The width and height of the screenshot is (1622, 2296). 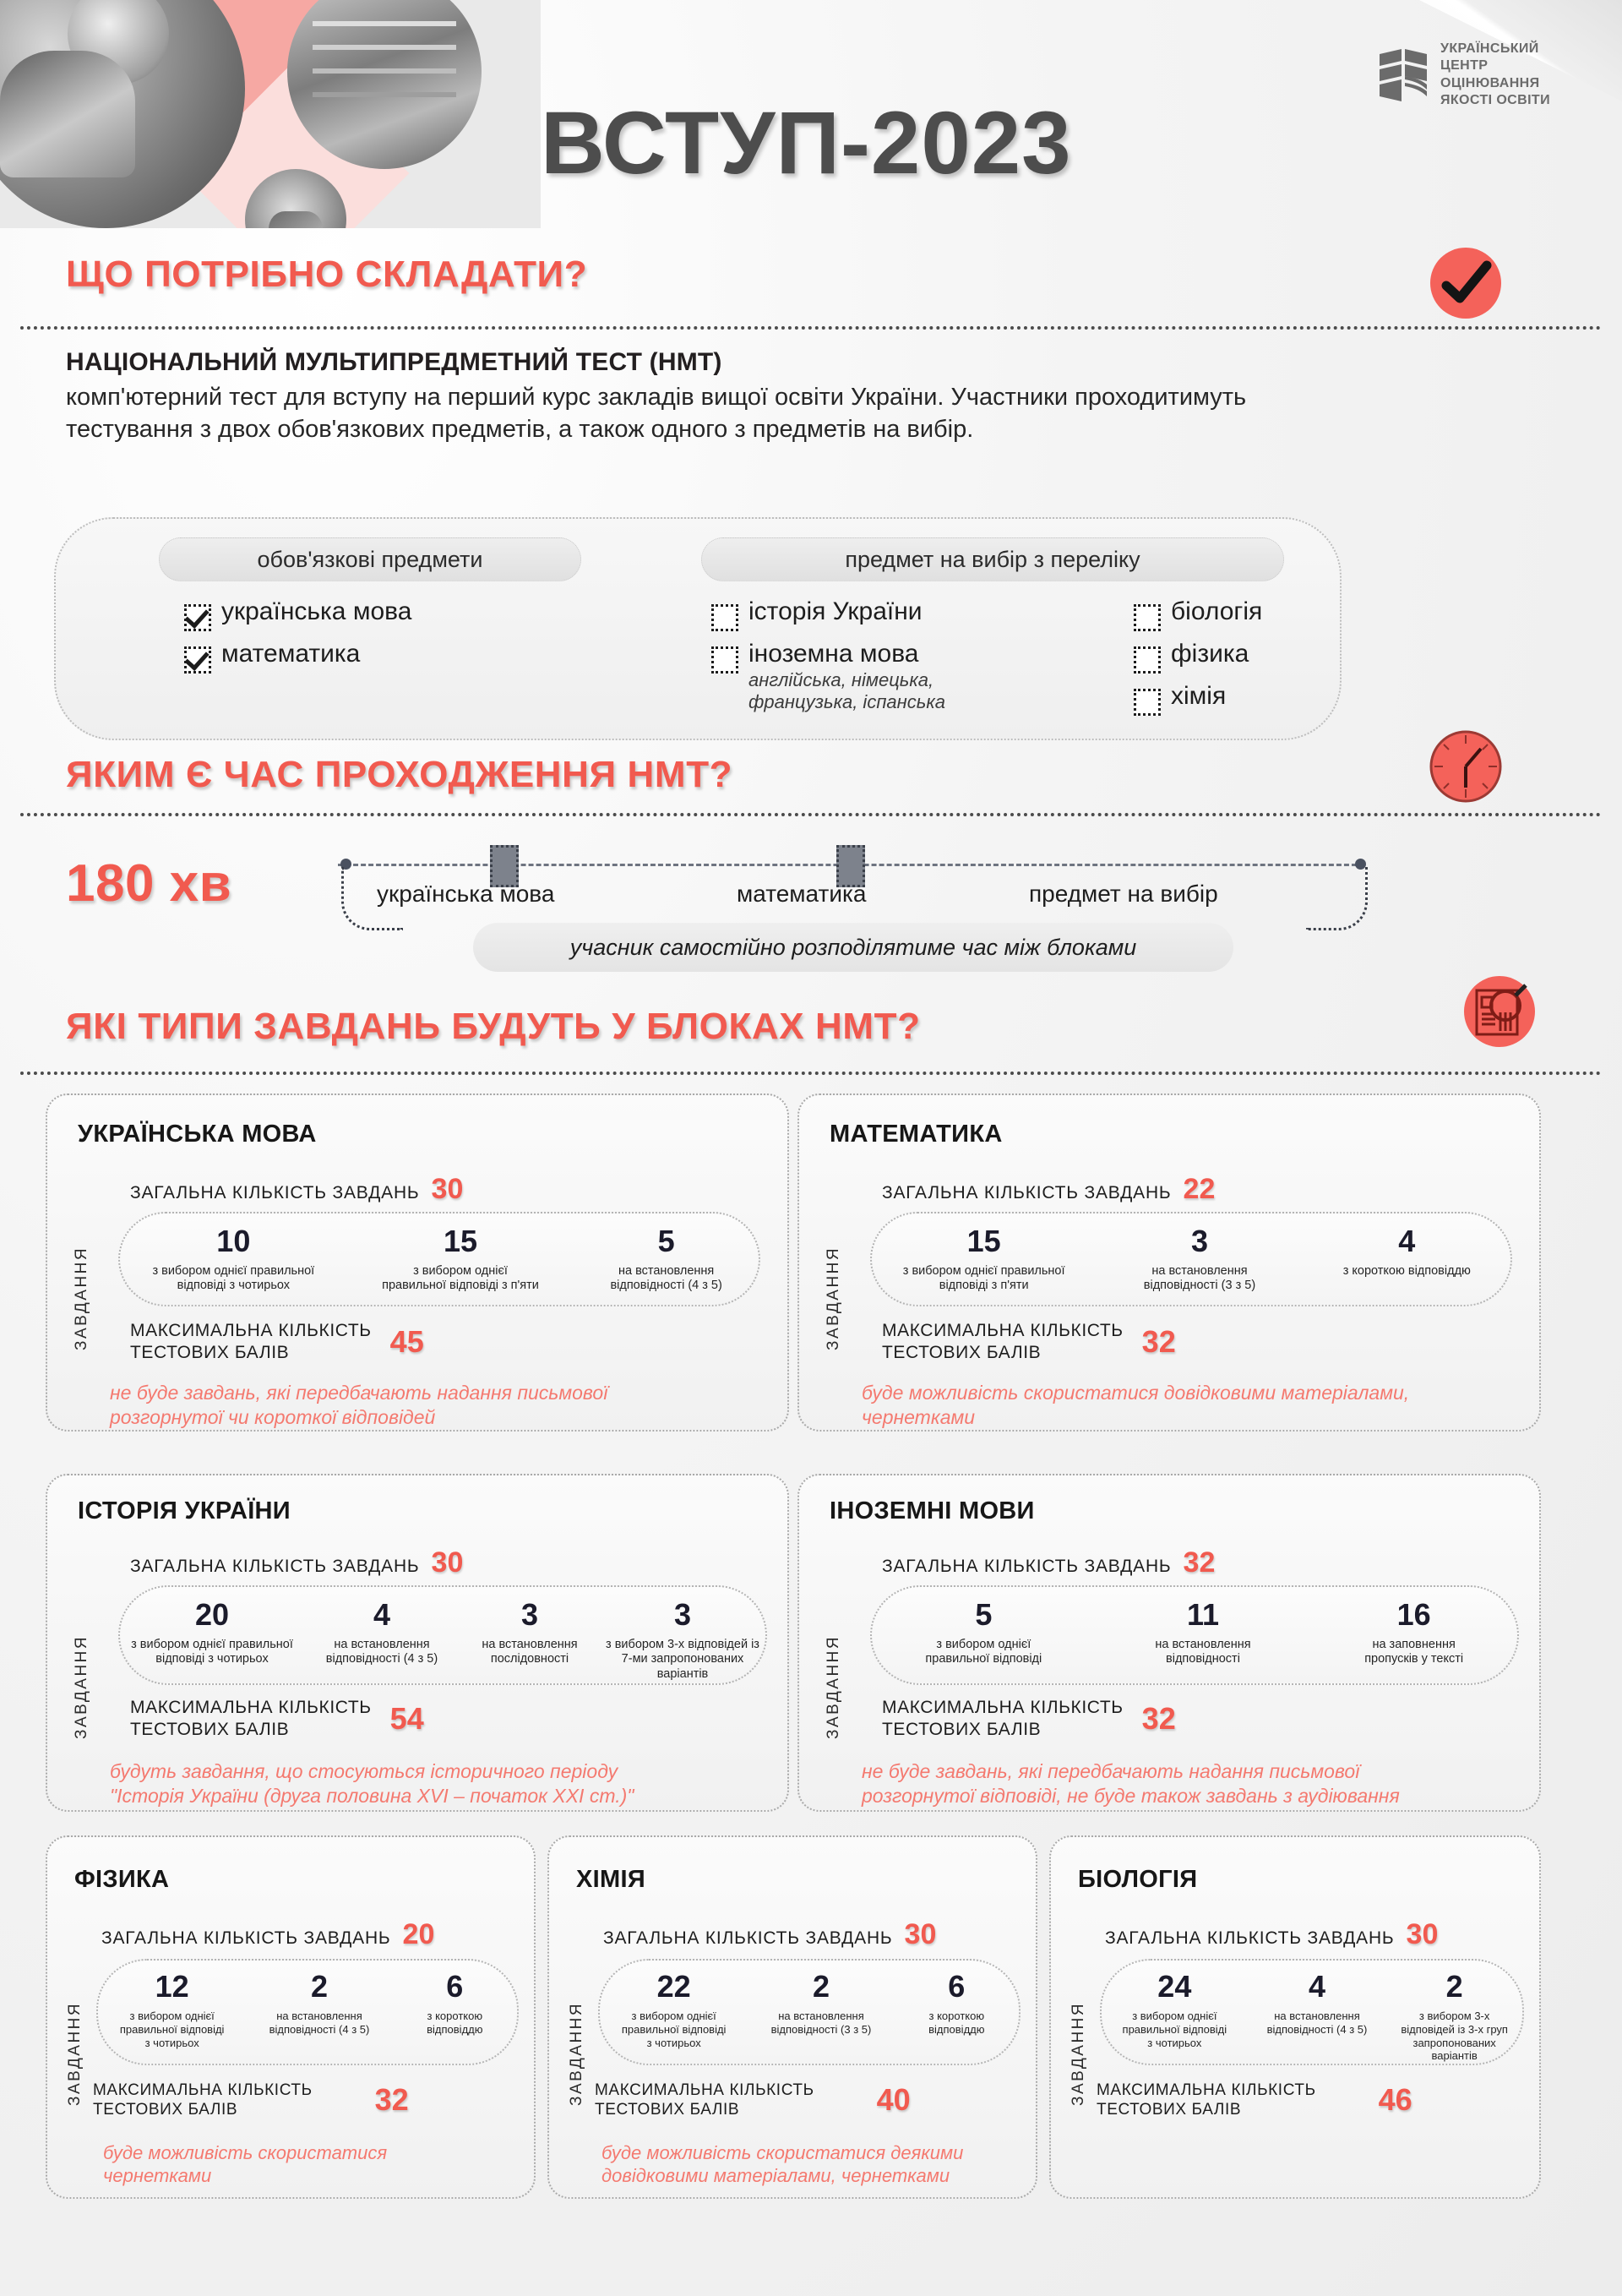 What do you see at coordinates (233, 1241) in the screenshot?
I see `task-type-count: 10` at bounding box center [233, 1241].